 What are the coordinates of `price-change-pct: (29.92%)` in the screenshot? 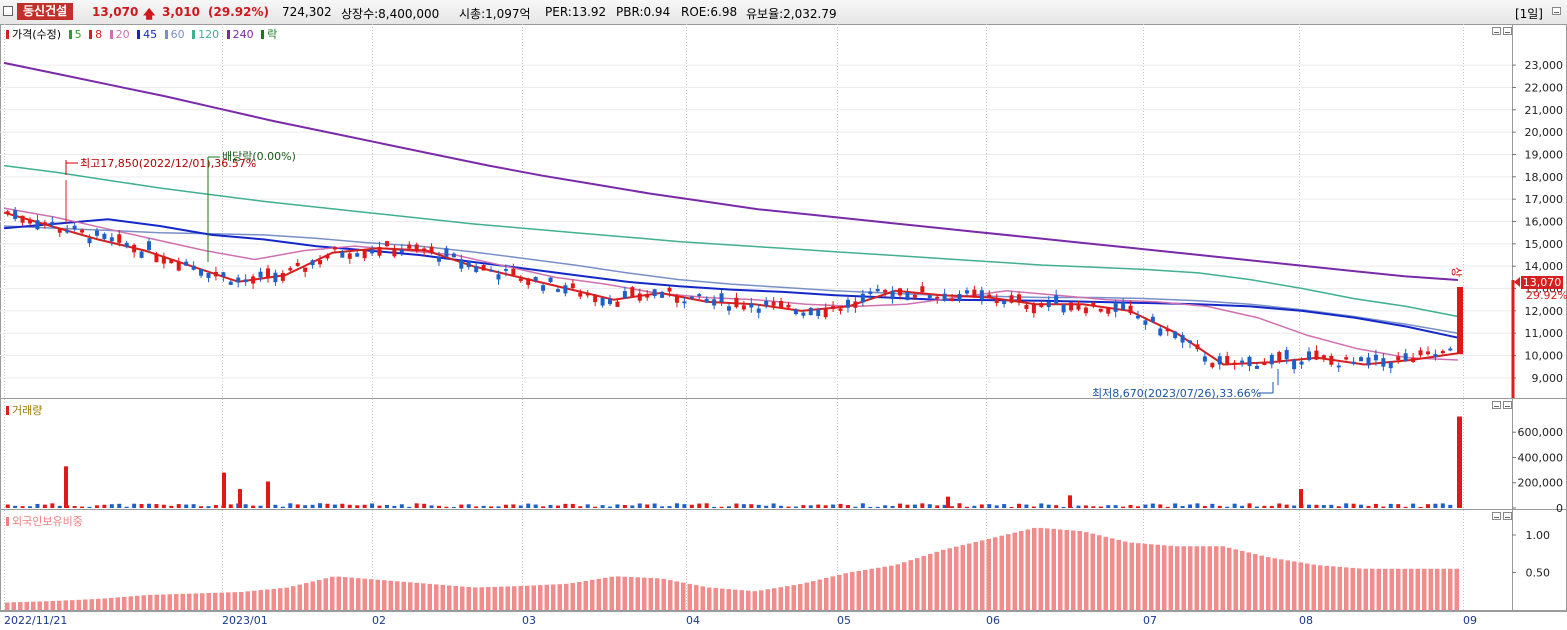 It's located at (238, 12).